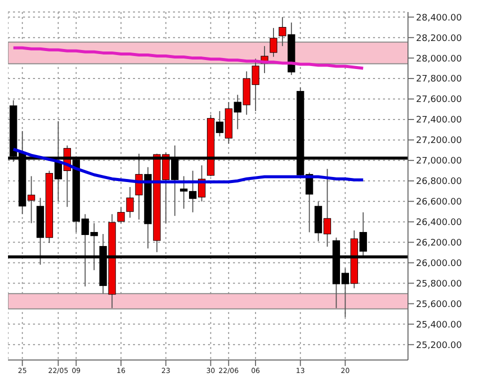 The width and height of the screenshot is (480, 390). Describe the element at coordinates (439, 121) in the screenshot. I see `y-tick-label: 27,400.00` at that location.